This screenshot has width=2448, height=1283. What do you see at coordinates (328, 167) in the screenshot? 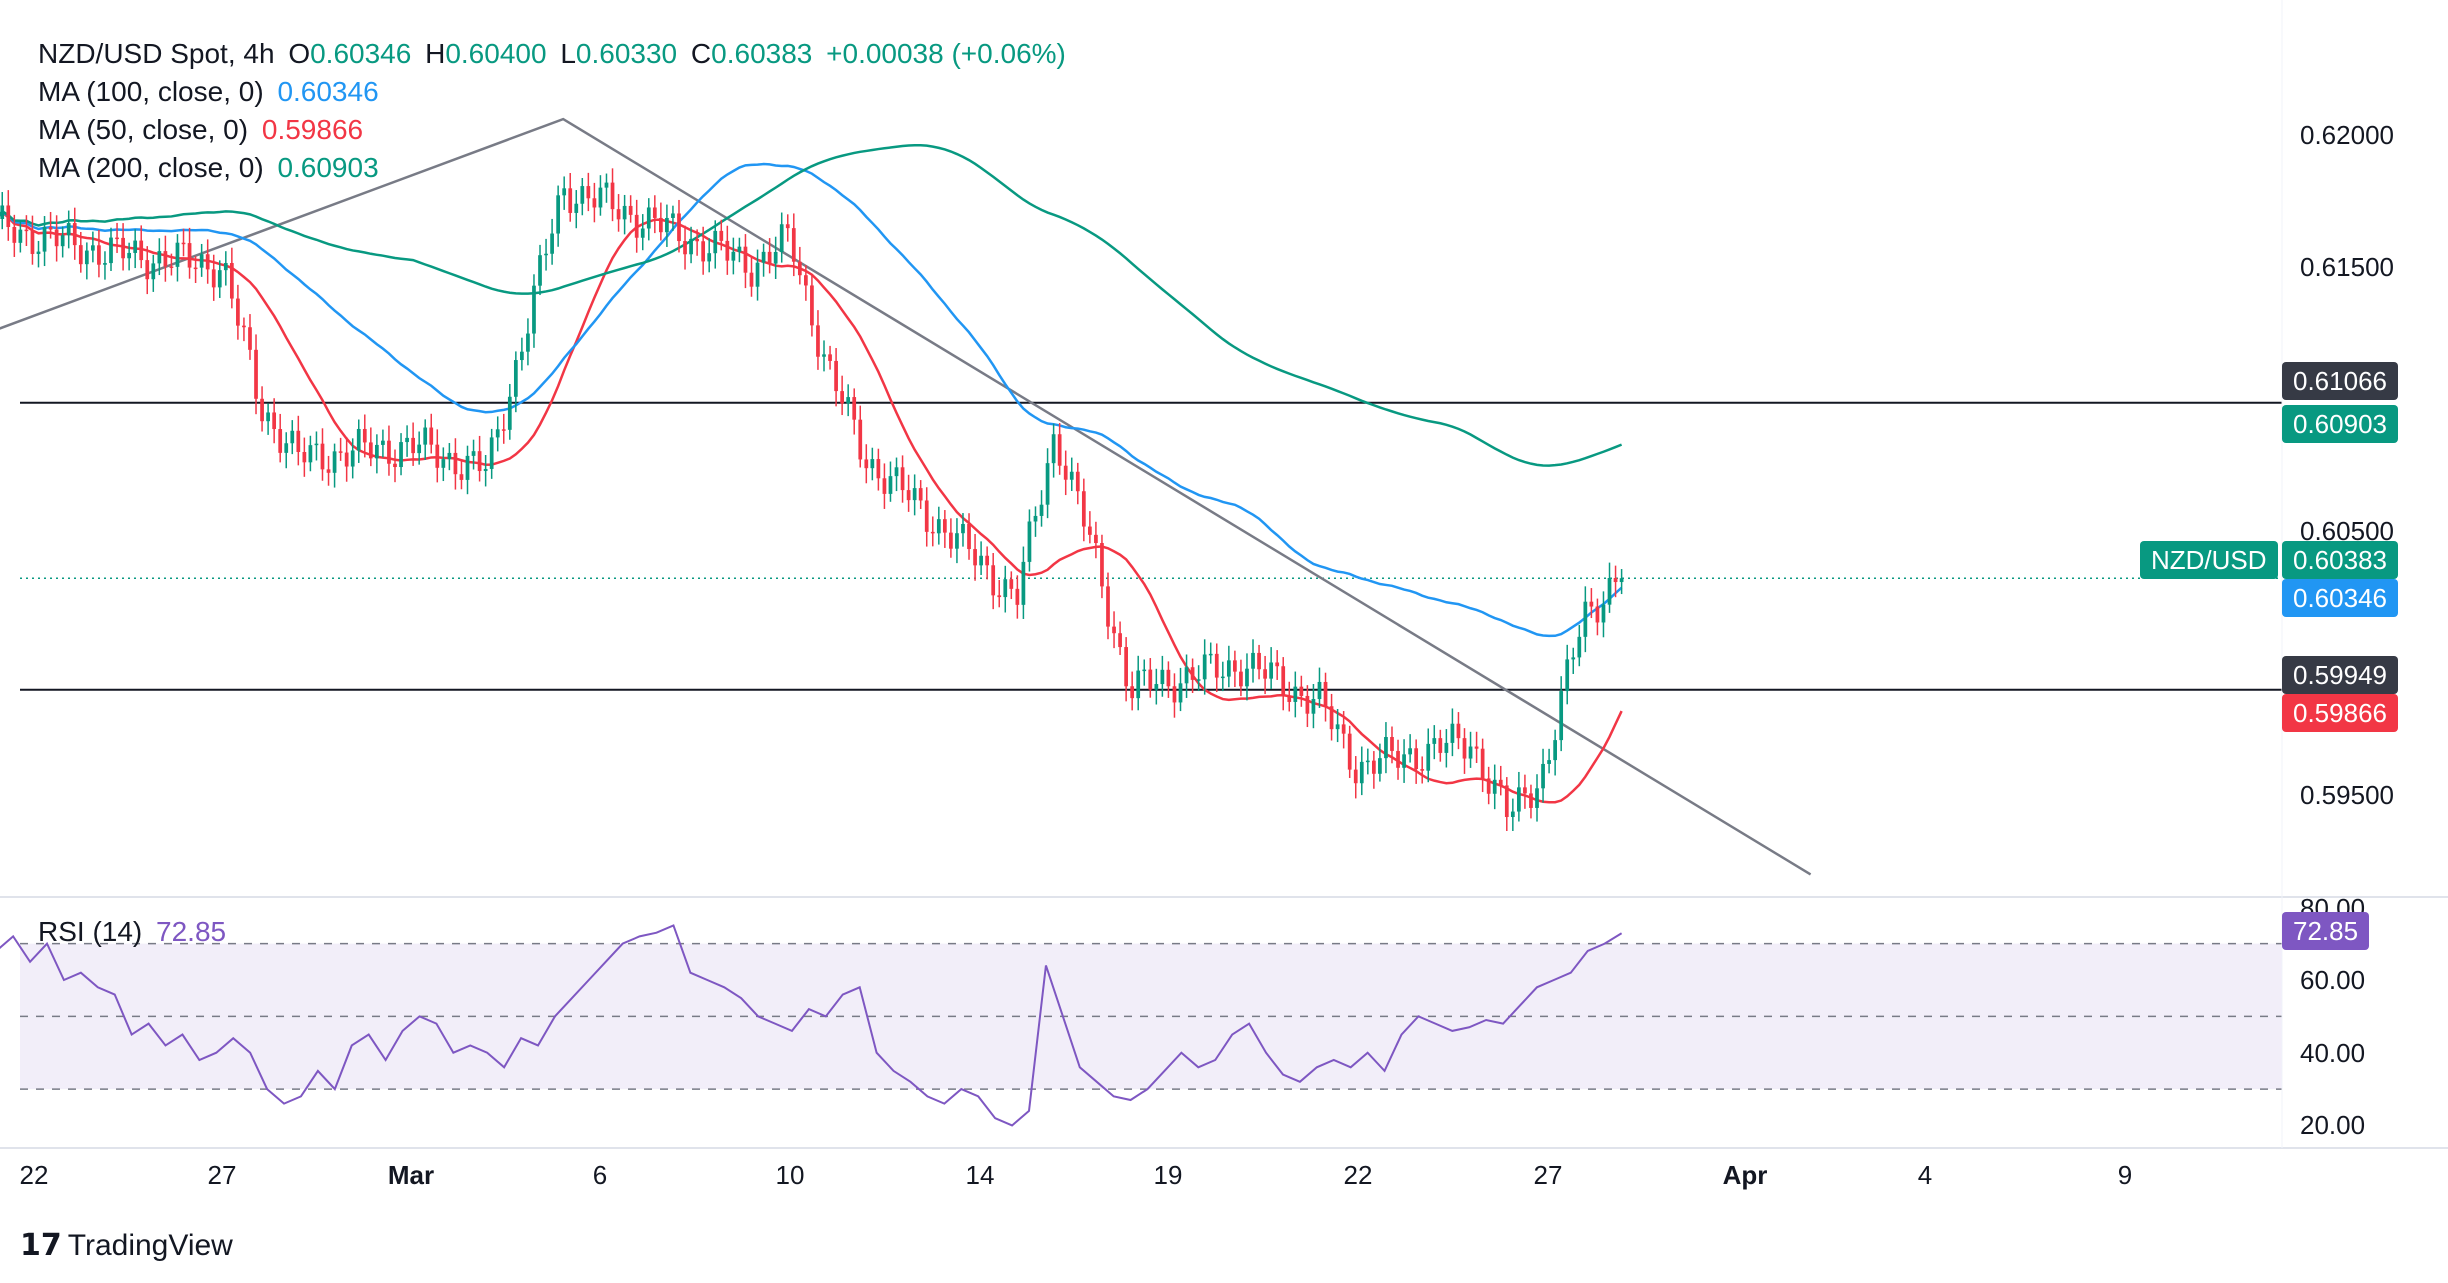
I see `ma200-value: 0.60903` at bounding box center [328, 167].